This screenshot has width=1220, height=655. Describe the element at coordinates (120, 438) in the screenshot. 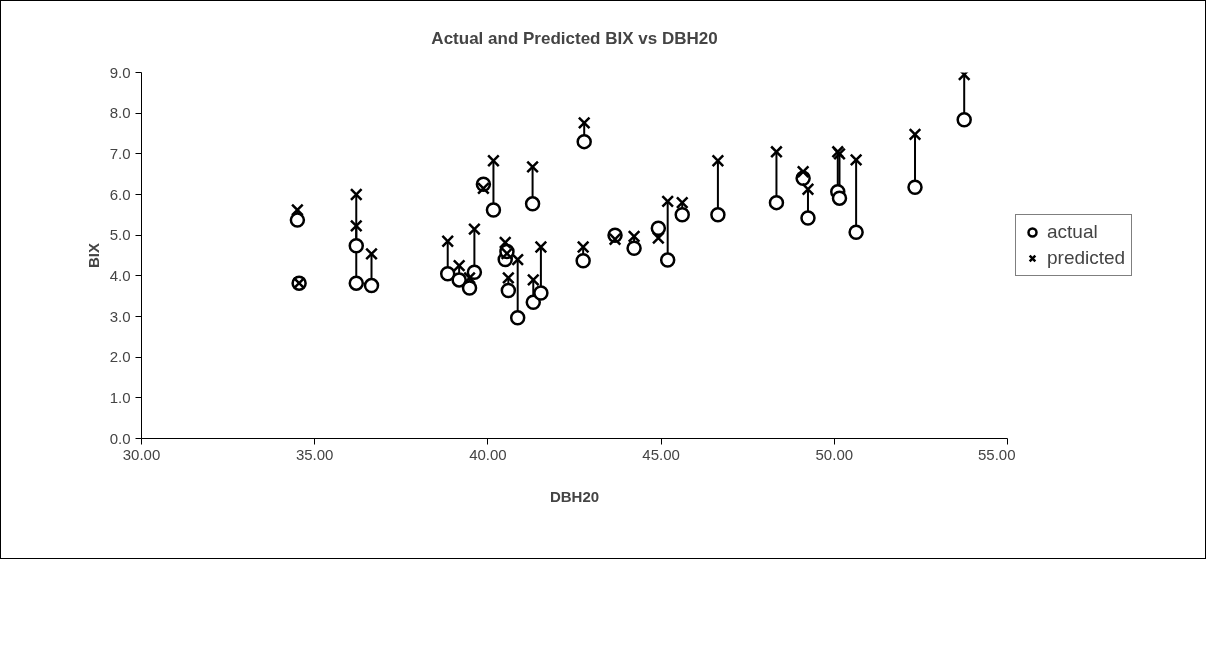

I see `y-tick-label: 0.0` at that location.